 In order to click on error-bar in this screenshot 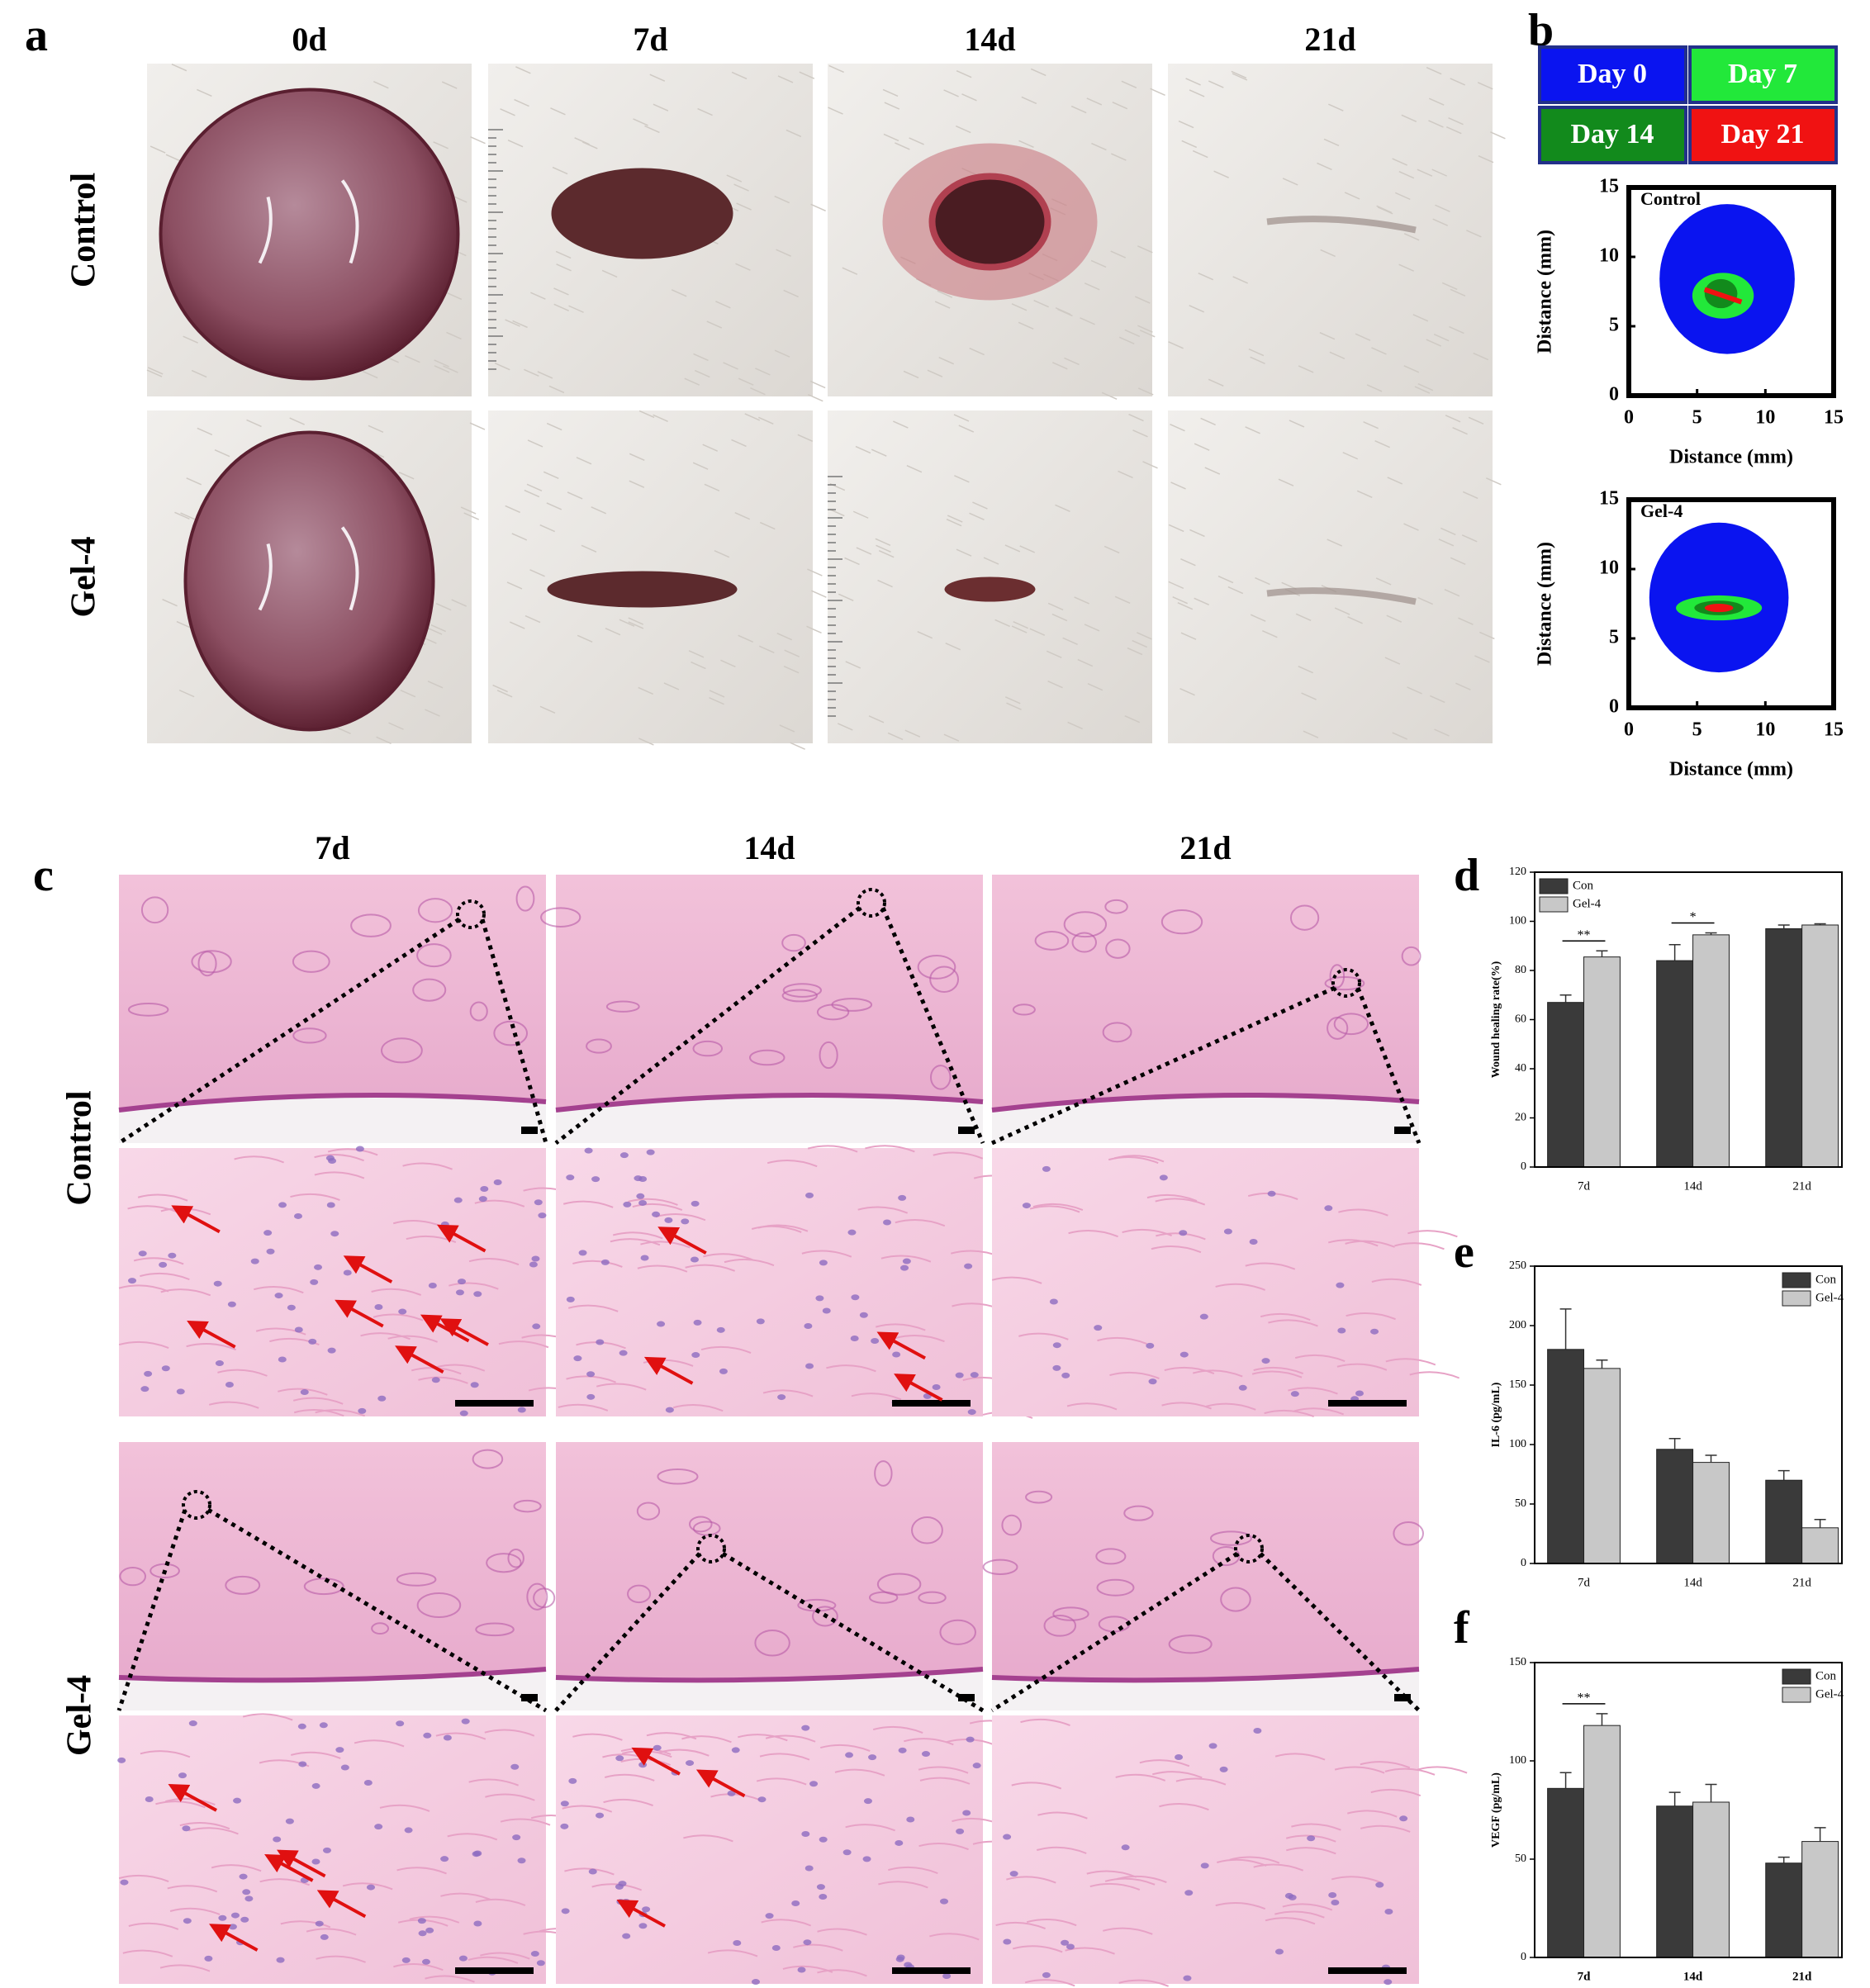, I will do `click(1674, 953)`.